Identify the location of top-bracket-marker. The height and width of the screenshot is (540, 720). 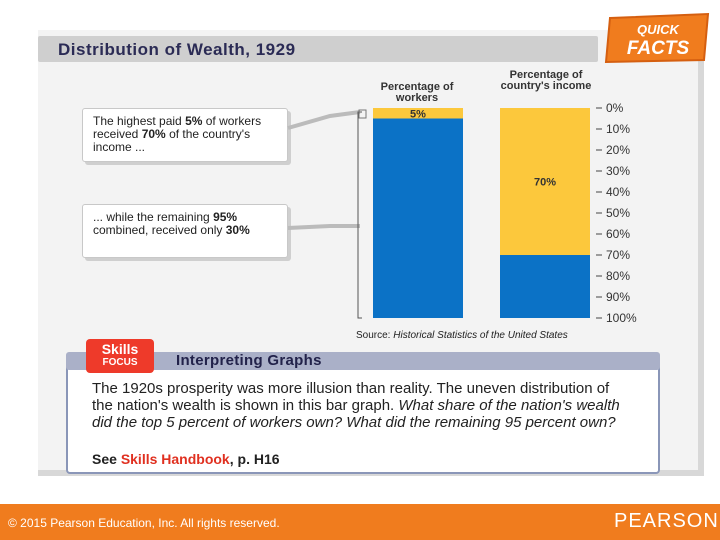
(362, 114).